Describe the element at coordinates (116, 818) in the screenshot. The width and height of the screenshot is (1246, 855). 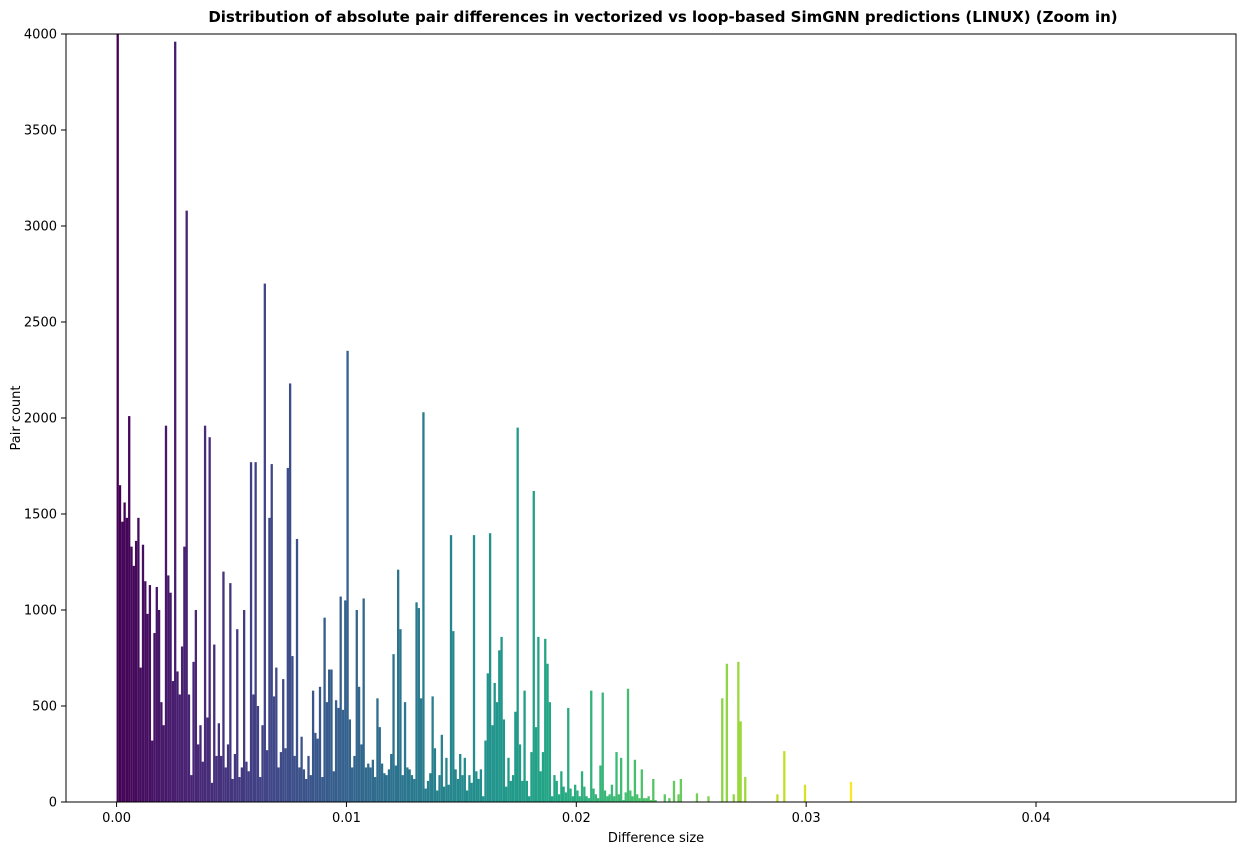
I see `x-tick-label: 0.00` at that location.